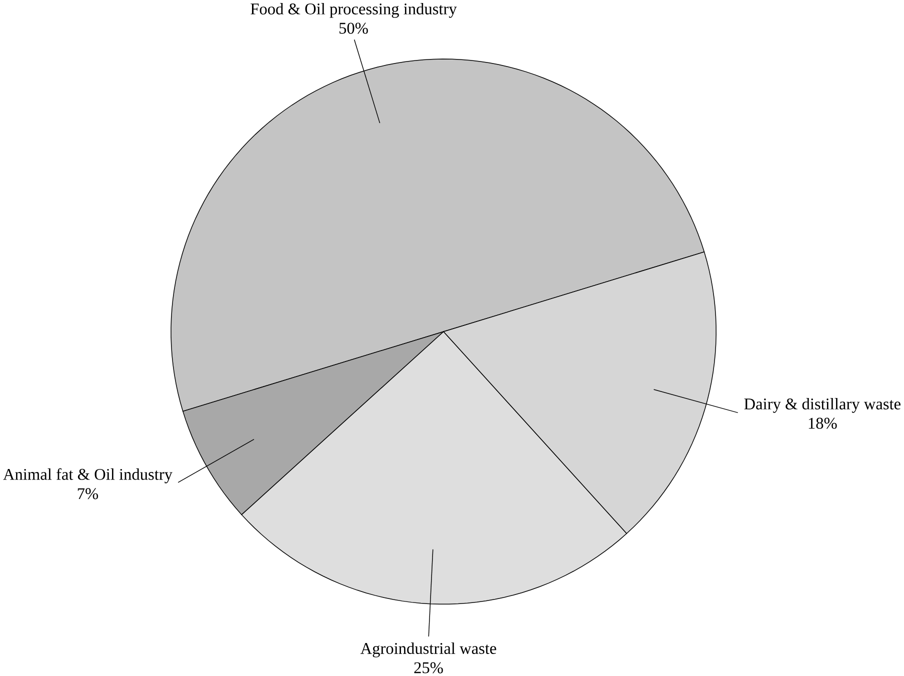 This screenshot has height=676, width=904. Describe the element at coordinates (428, 668) in the screenshot. I see `data-label: 25%` at that location.